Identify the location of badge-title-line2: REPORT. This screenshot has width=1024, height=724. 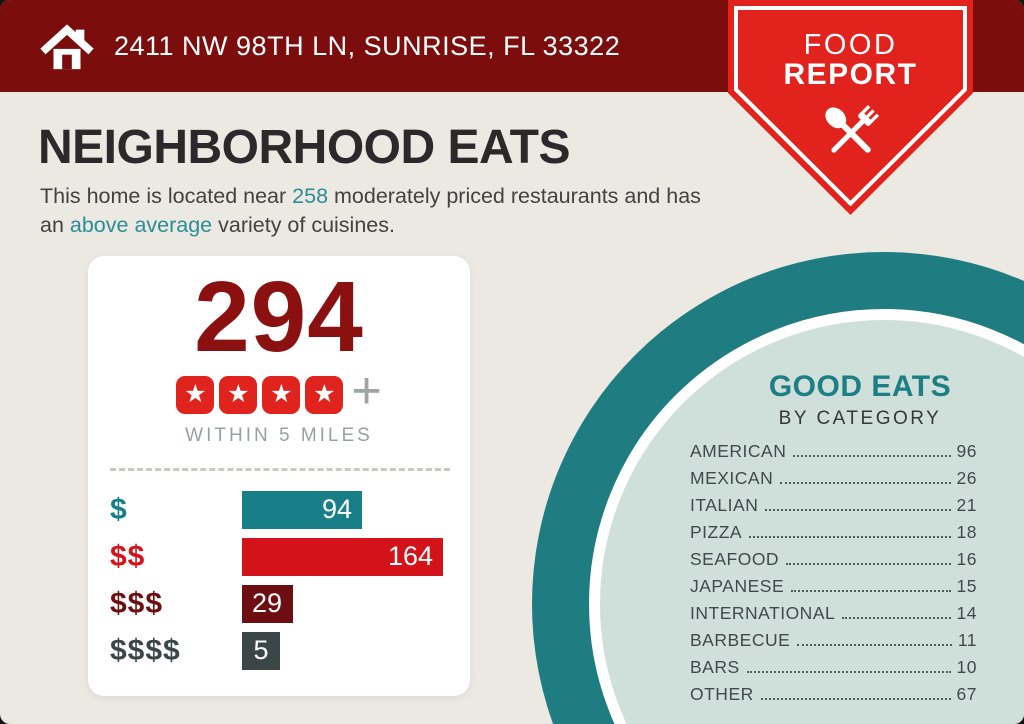
(850, 74).